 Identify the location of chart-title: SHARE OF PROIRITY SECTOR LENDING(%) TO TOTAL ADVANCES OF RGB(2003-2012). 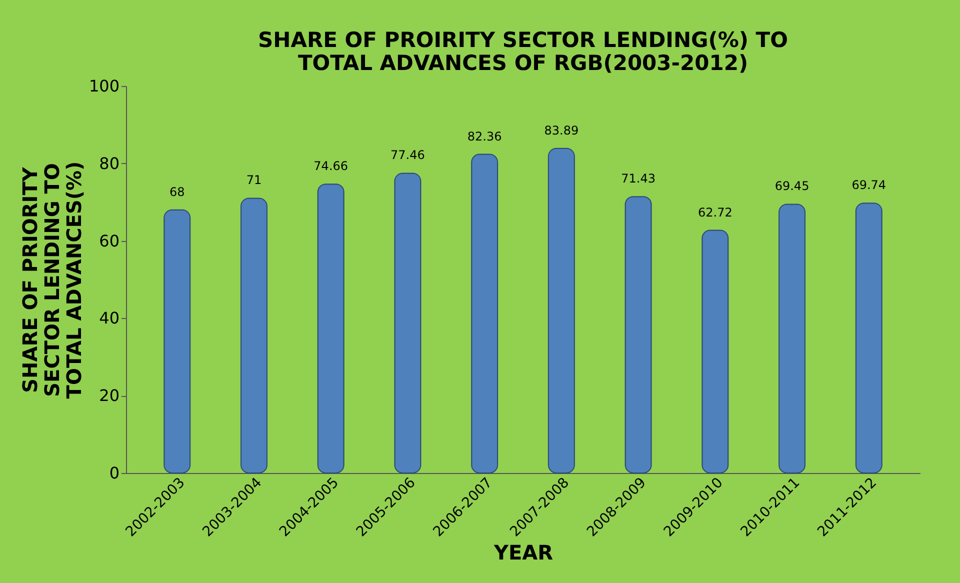
(523, 51).